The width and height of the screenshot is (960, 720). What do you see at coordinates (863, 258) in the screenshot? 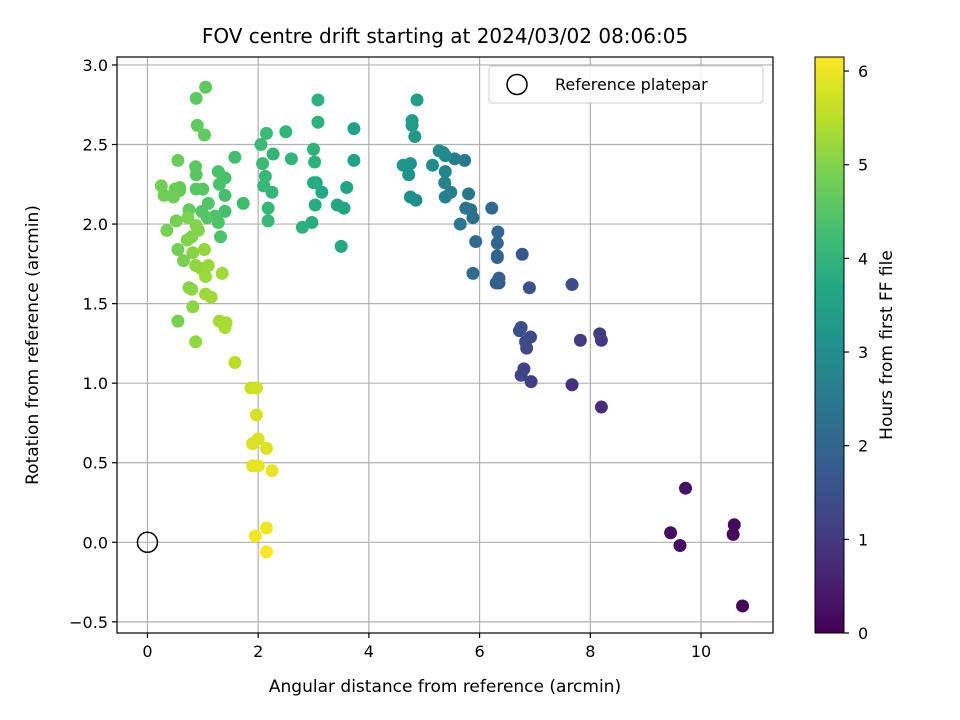
I see `colorbar-tick-label: 4` at bounding box center [863, 258].